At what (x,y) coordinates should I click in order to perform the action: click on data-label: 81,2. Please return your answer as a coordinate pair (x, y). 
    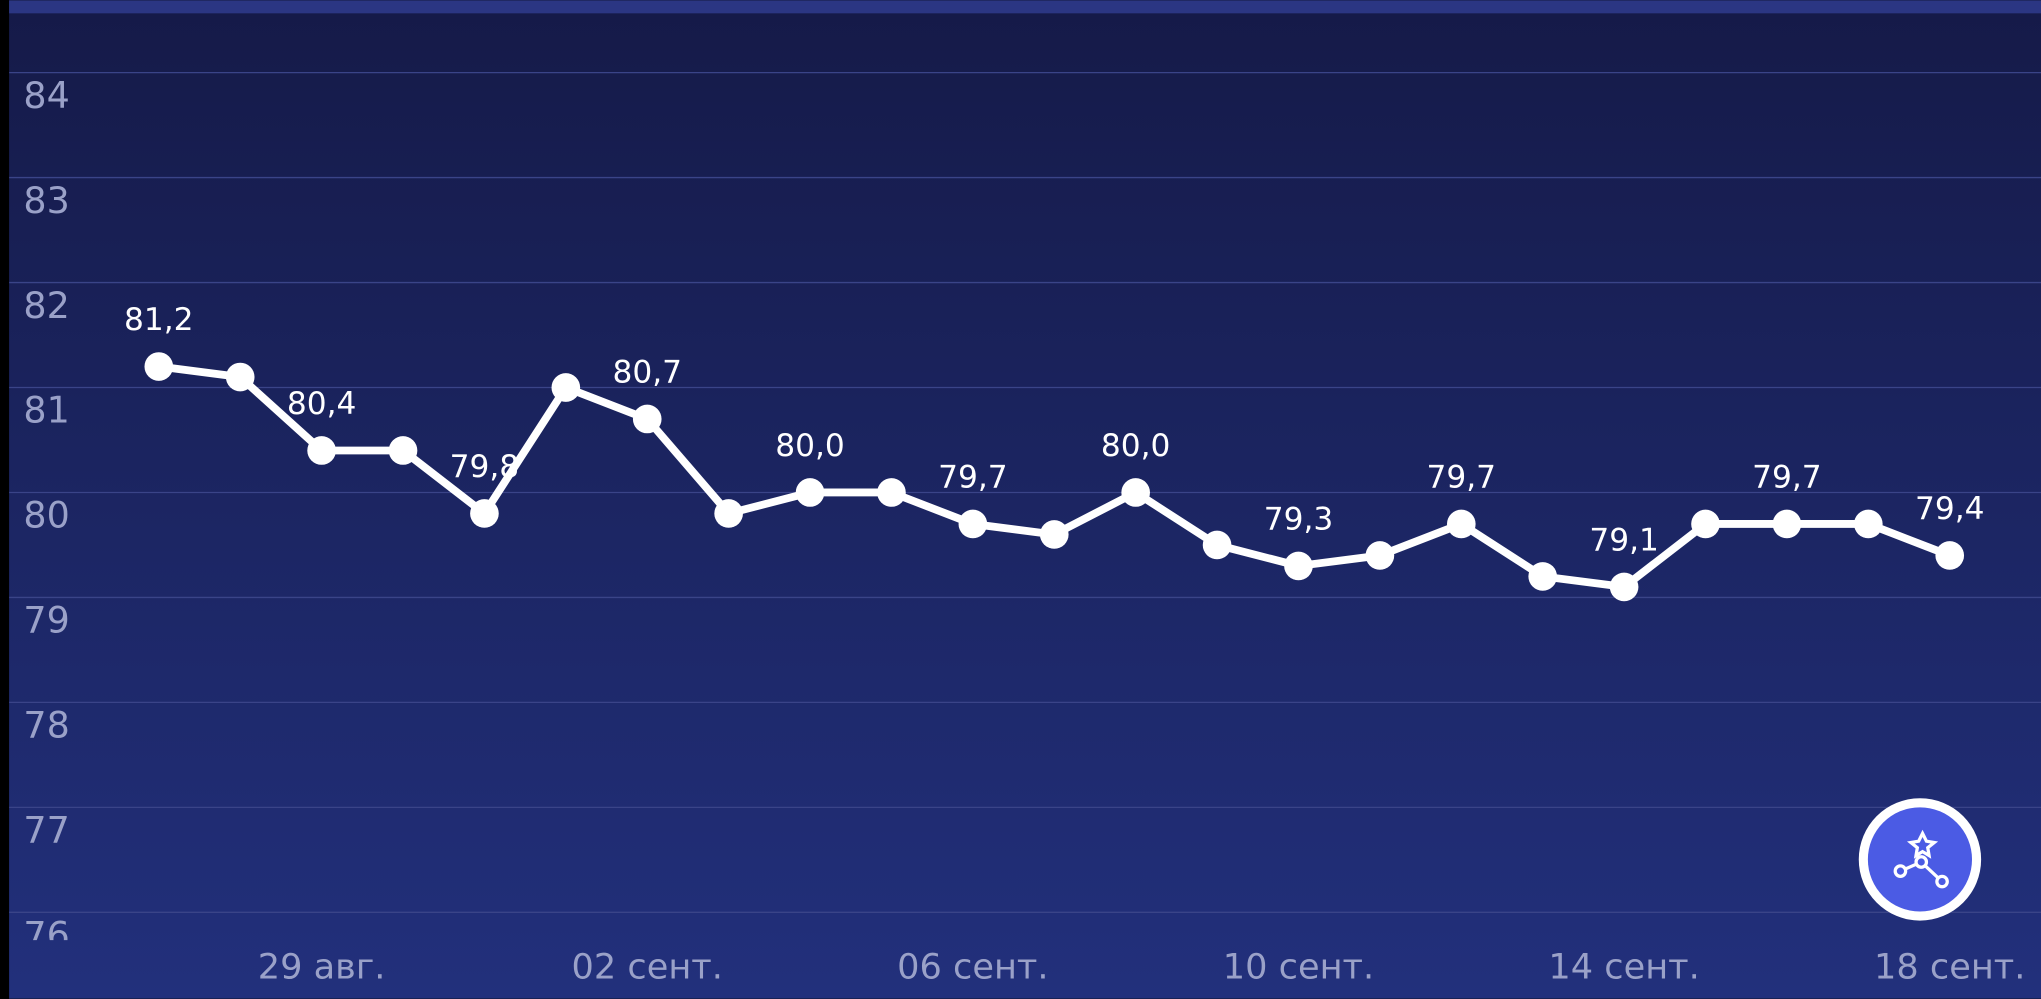
    Looking at the image, I should click on (159, 320).